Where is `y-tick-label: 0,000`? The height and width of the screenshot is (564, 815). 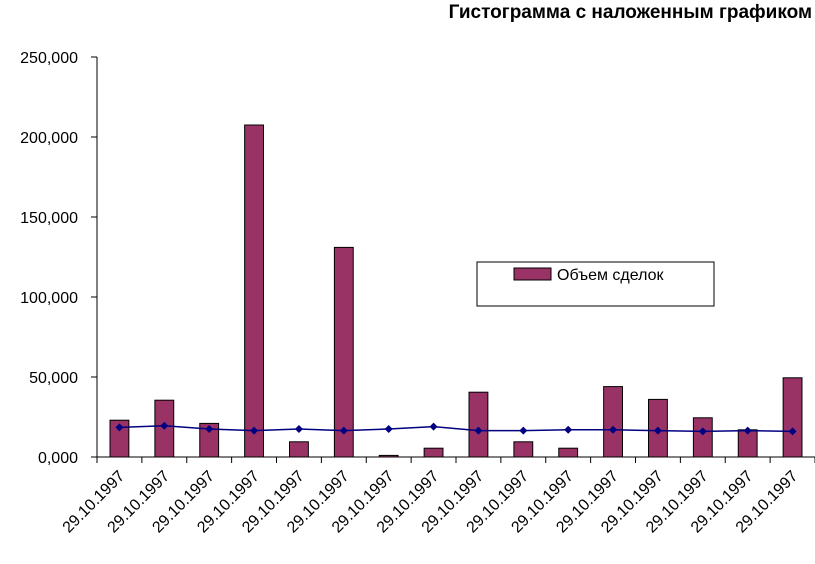 y-tick-label: 0,000 is located at coordinates (58, 458).